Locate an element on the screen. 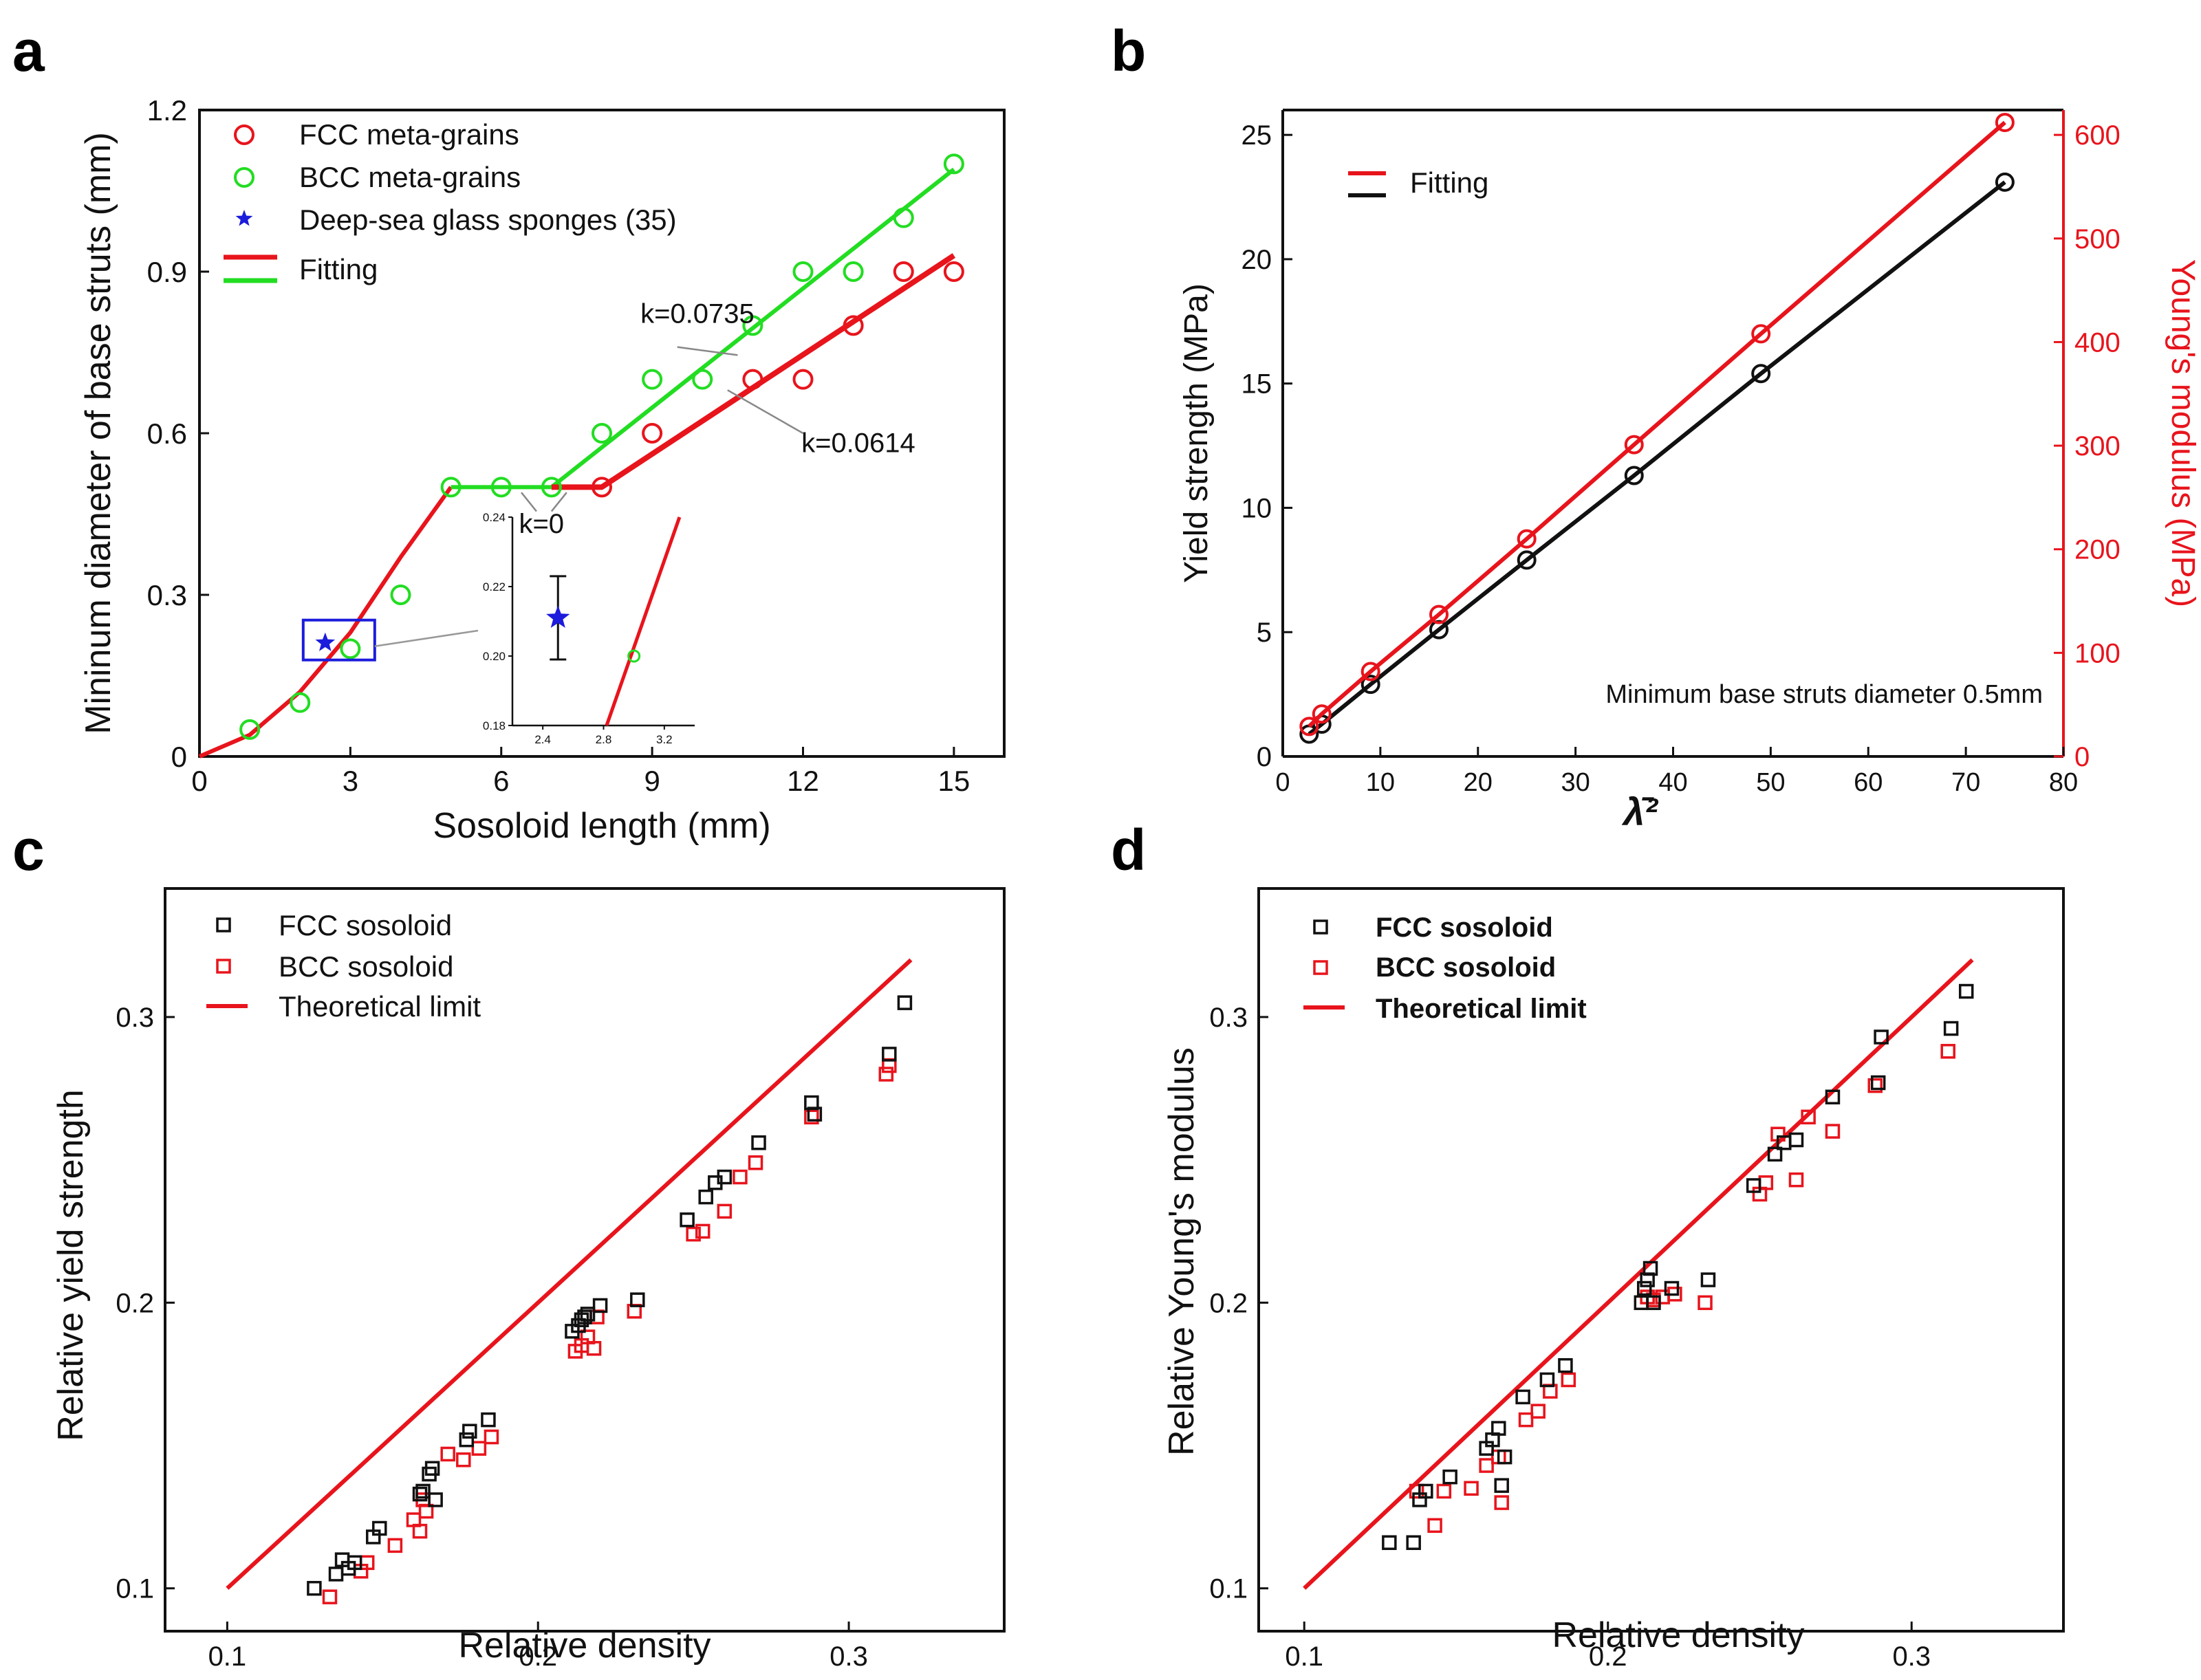  x-axis-label: Relative density is located at coordinates (1678, 1635).